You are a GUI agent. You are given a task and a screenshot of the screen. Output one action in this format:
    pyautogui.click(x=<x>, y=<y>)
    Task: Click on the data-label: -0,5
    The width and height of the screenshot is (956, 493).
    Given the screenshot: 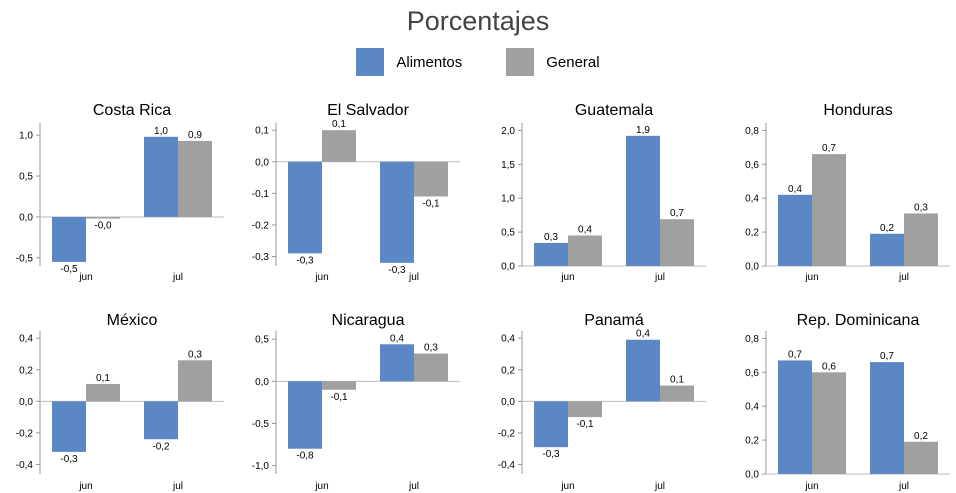 What is the action you would take?
    pyautogui.click(x=69, y=269)
    